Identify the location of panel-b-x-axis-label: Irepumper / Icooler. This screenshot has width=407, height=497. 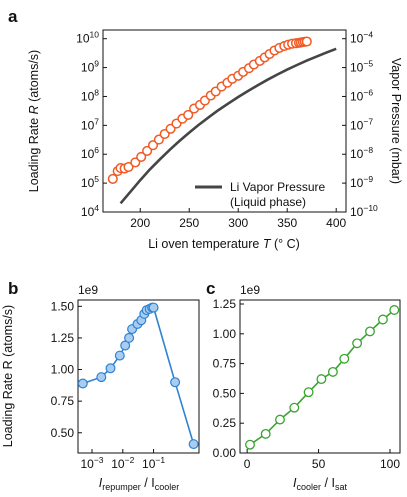
(139, 484).